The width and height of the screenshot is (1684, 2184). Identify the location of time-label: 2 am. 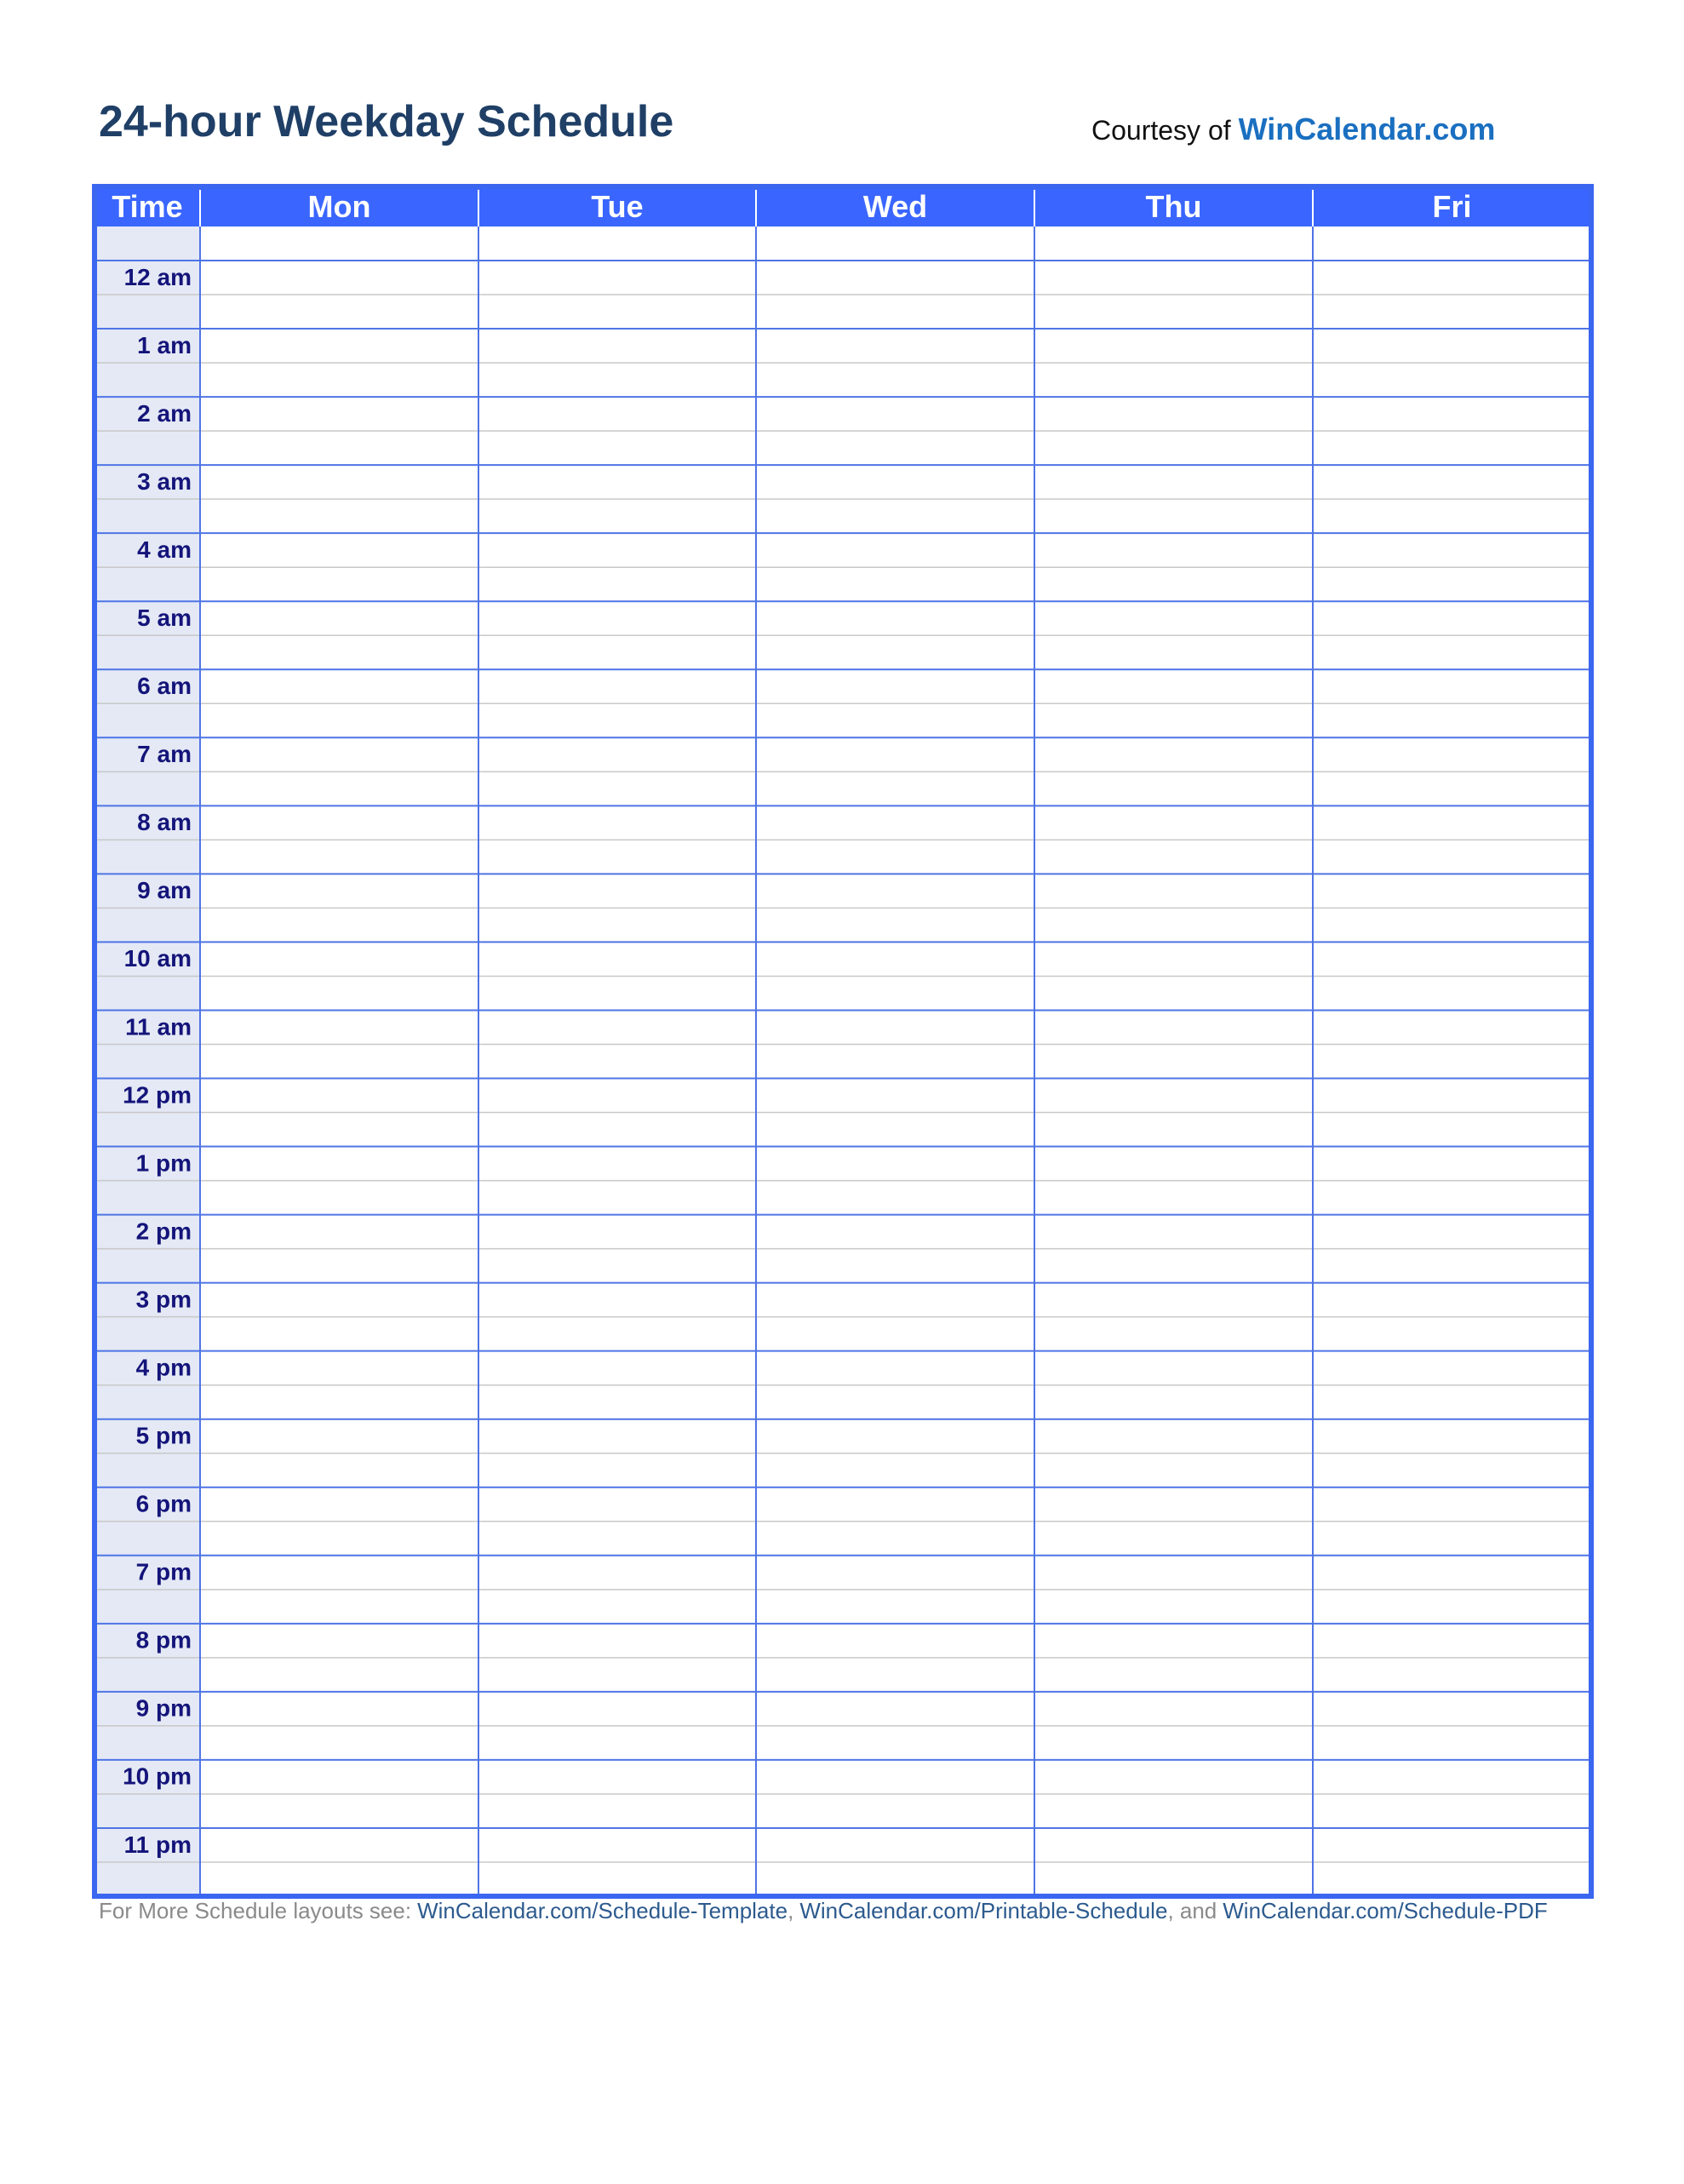
(164, 413).